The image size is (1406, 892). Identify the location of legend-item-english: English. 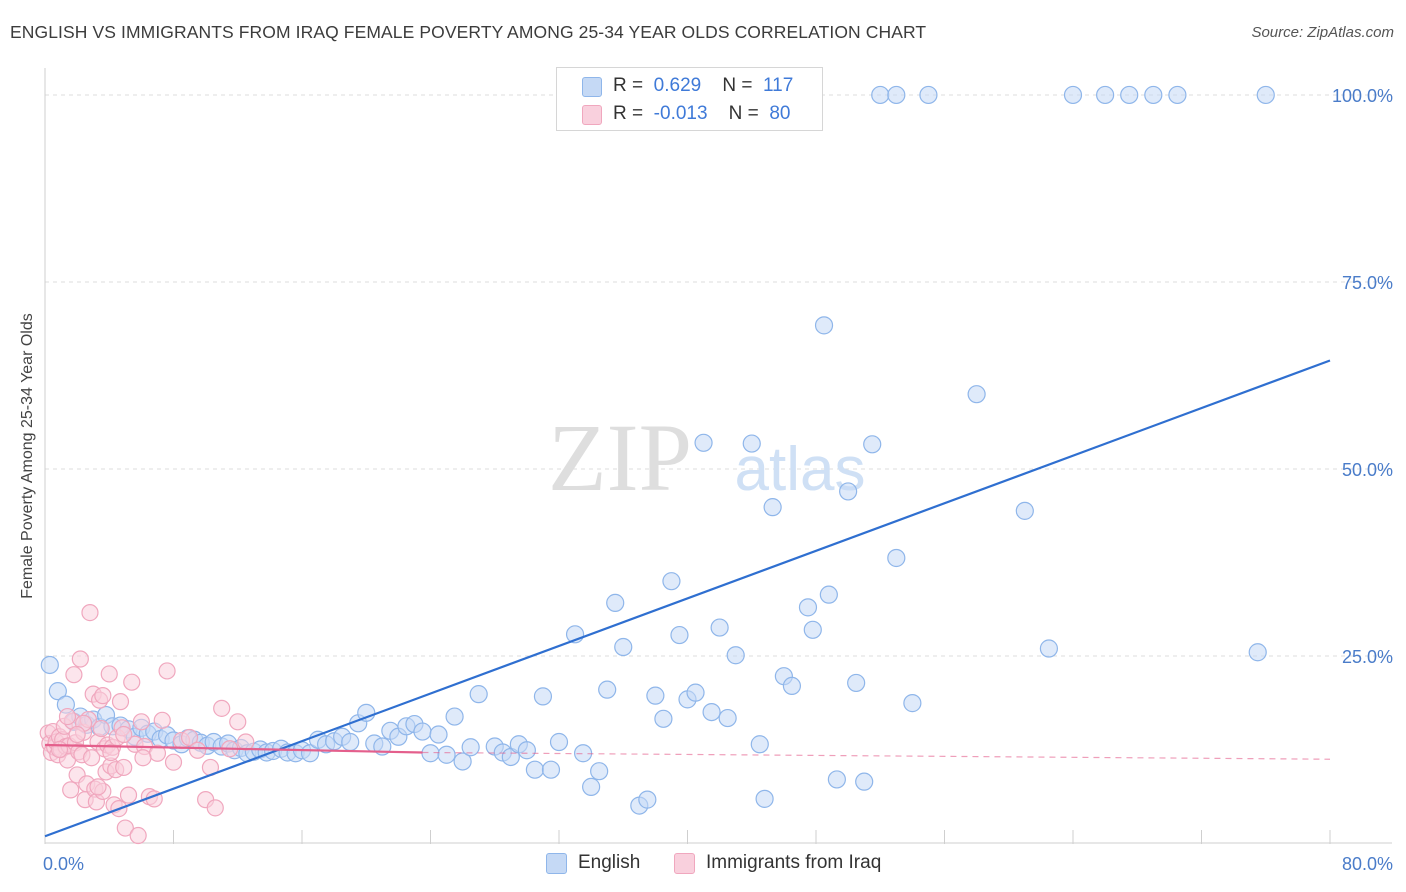
(593, 863).